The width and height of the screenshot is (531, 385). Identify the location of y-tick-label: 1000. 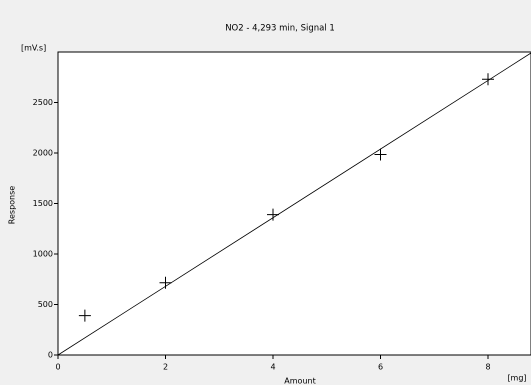
(43, 254).